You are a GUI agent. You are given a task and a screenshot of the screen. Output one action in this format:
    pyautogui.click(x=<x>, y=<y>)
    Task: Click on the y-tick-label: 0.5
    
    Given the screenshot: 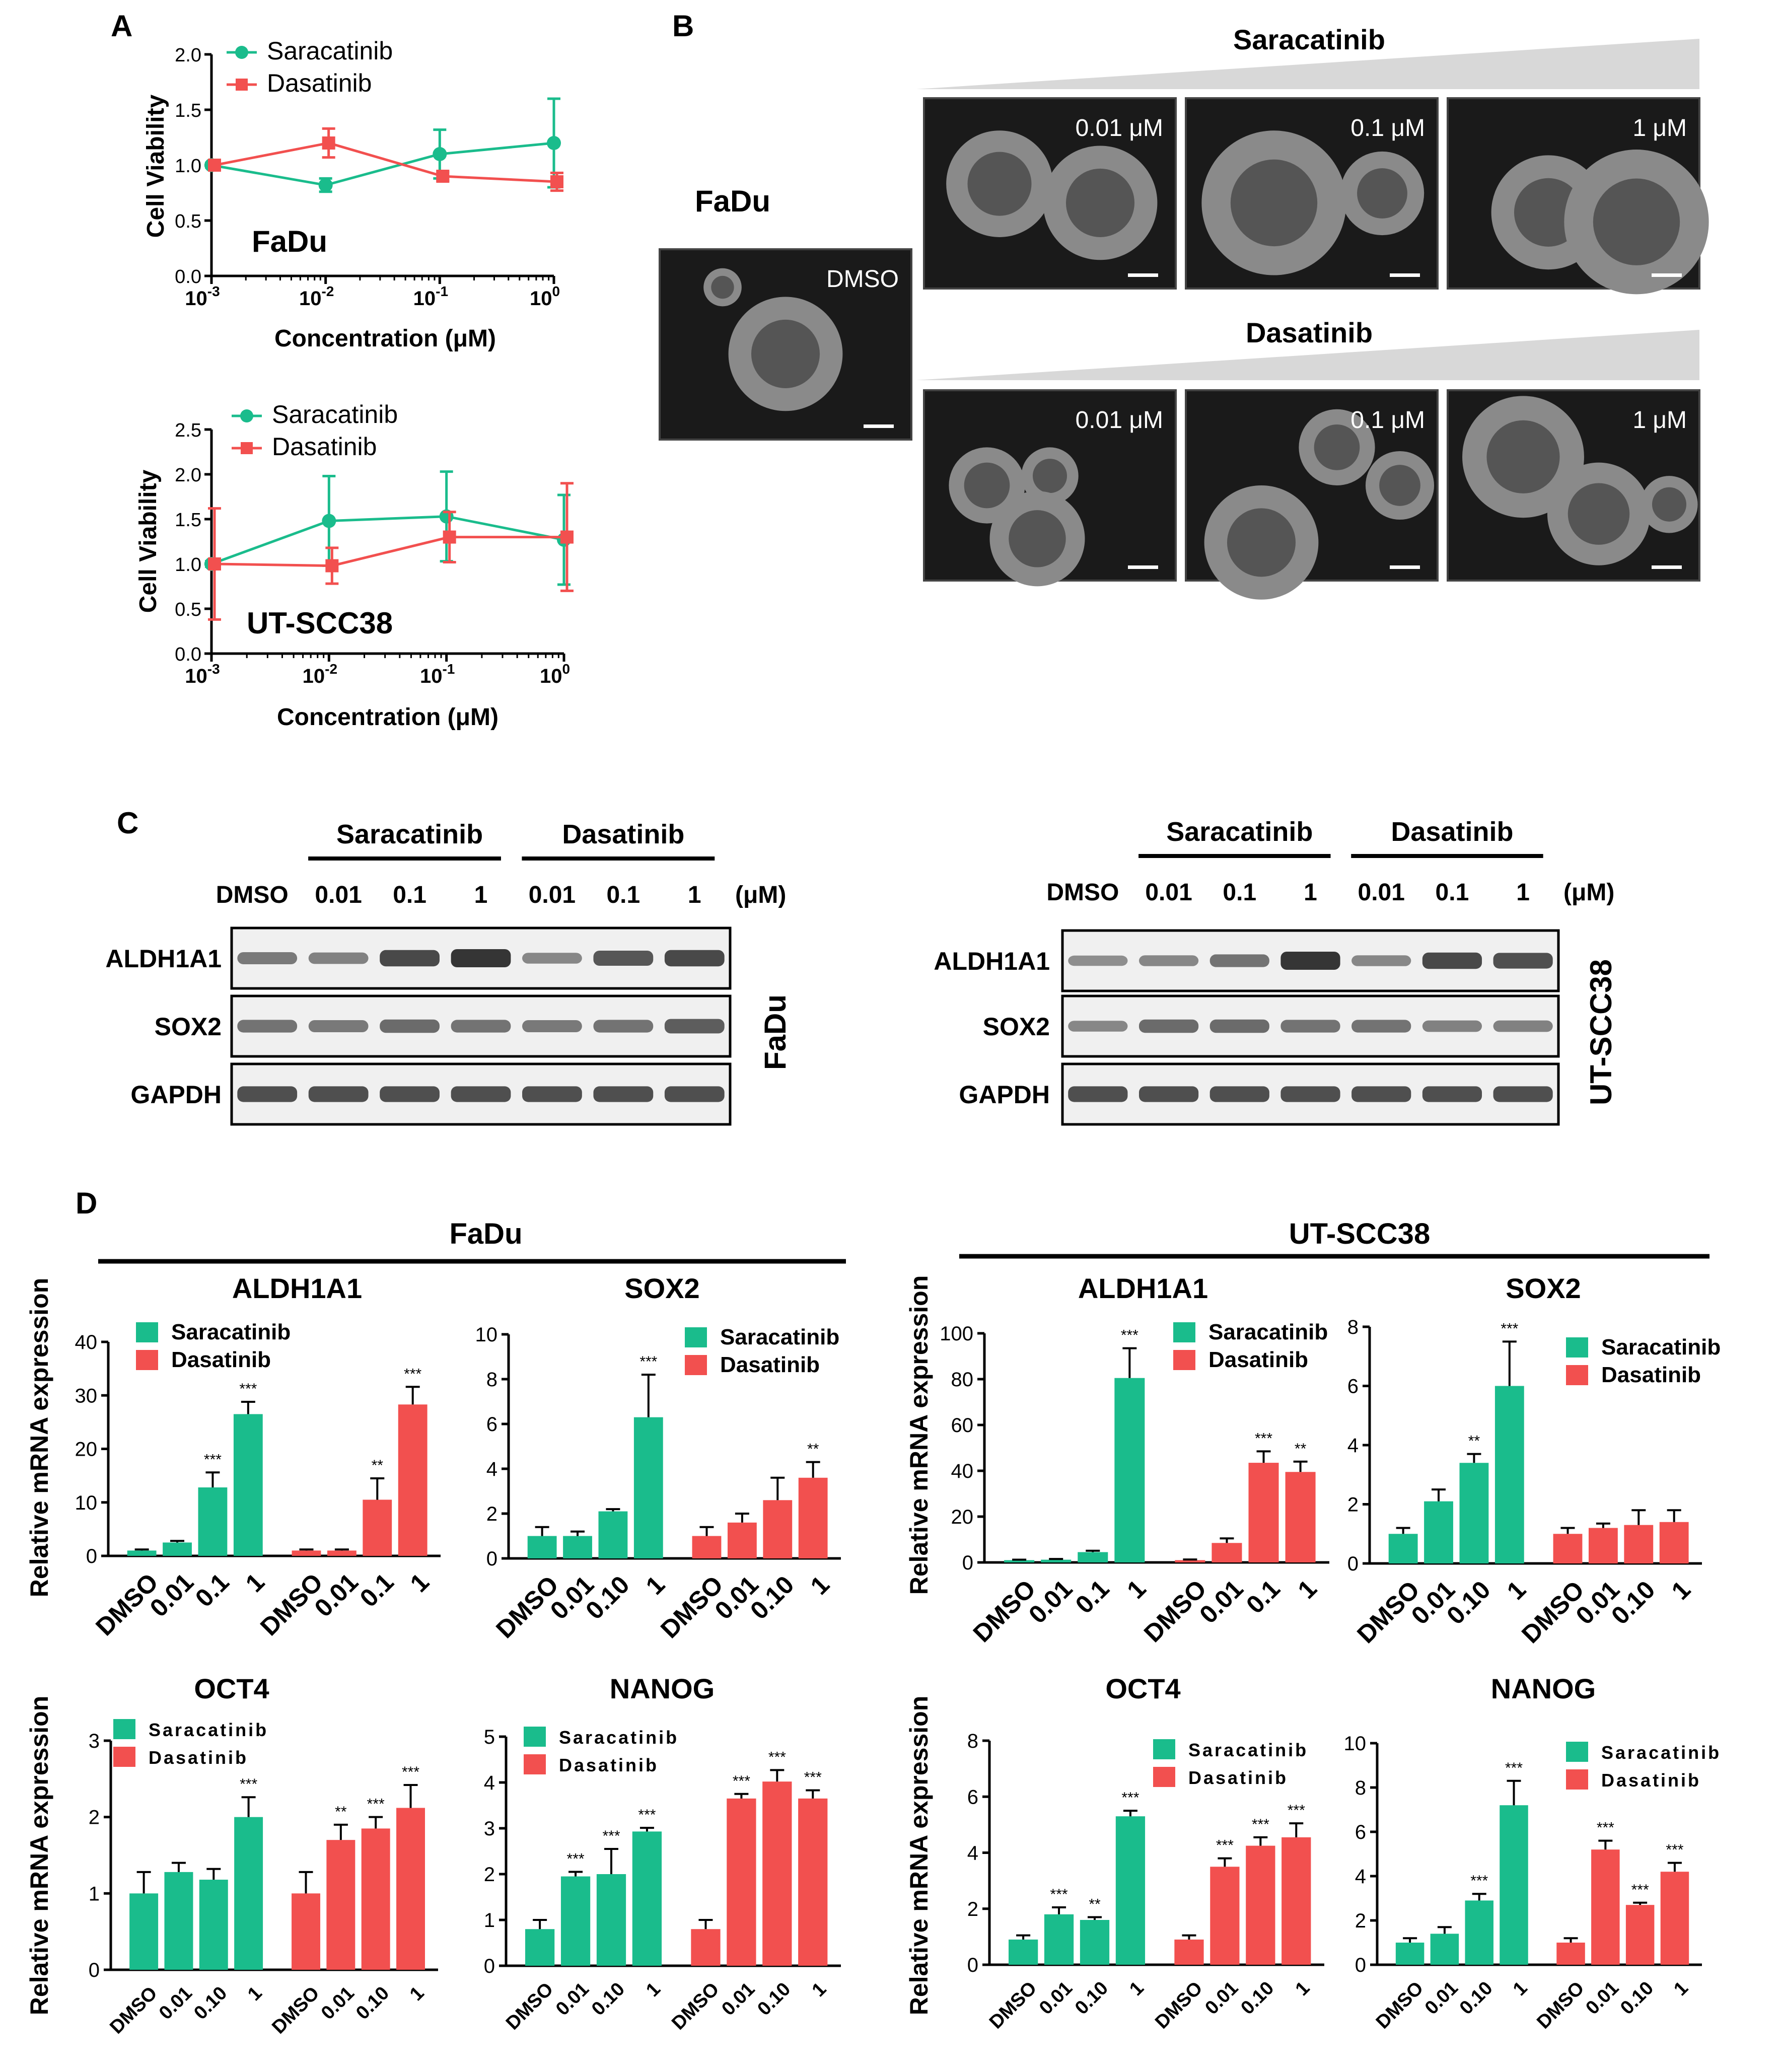 What is the action you would take?
    pyautogui.click(x=188, y=222)
    